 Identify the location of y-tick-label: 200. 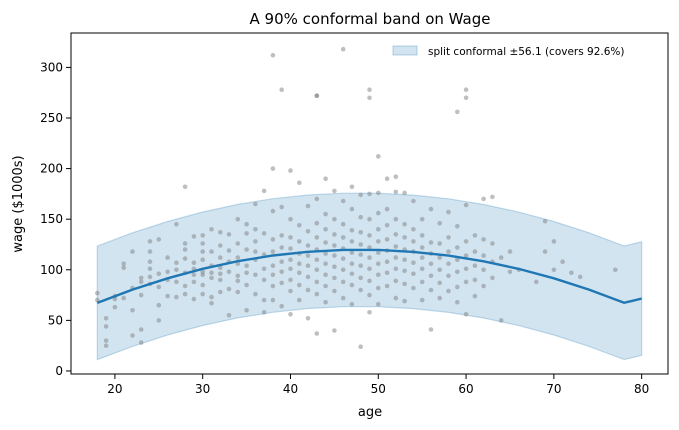
(51, 169).